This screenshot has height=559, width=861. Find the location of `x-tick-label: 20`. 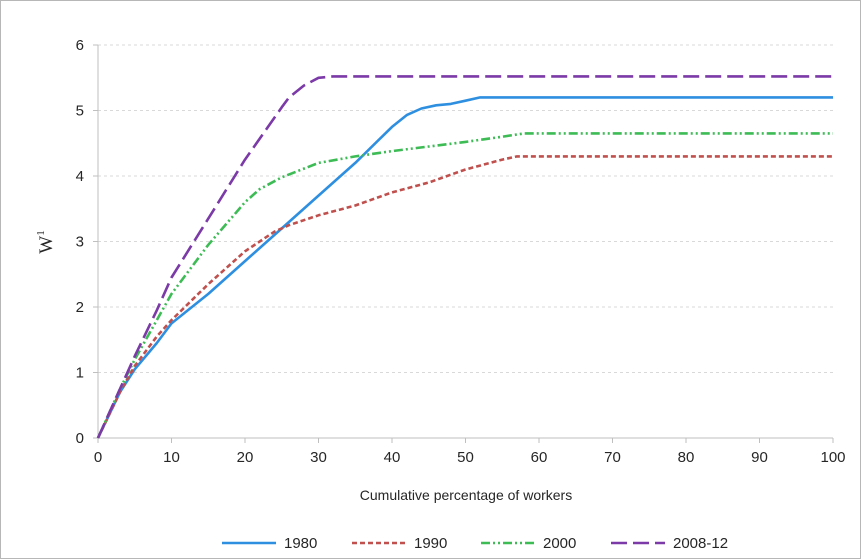

x-tick-label: 20 is located at coordinates (245, 457).